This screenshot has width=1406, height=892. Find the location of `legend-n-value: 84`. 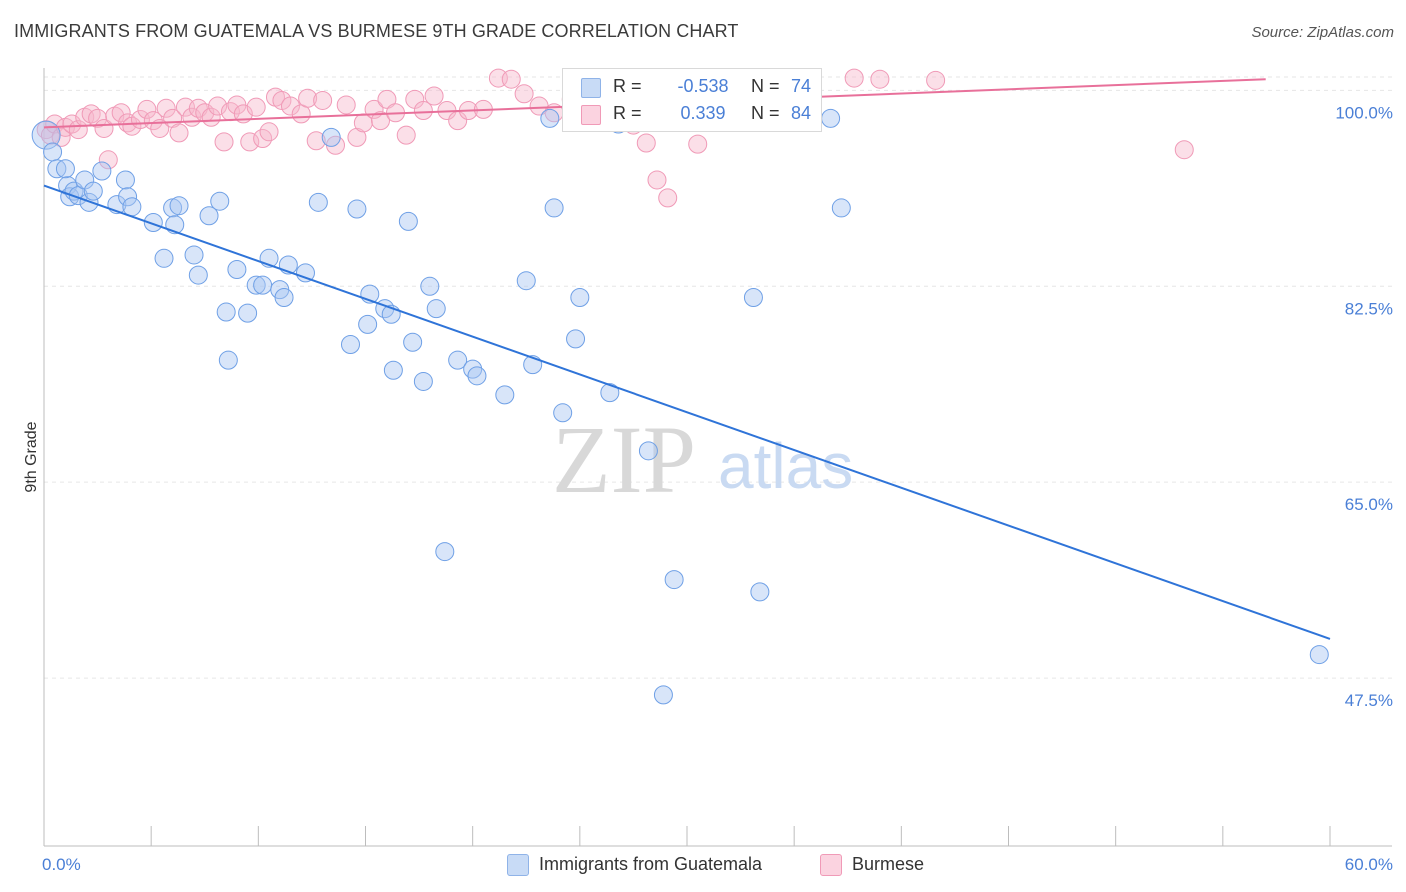

legend-n-value: 84 is located at coordinates (801, 113).